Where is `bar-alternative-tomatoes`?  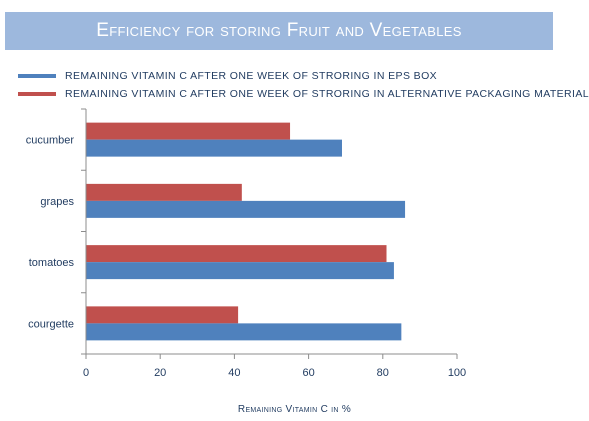
bar-alternative-tomatoes is located at coordinates (236, 254).